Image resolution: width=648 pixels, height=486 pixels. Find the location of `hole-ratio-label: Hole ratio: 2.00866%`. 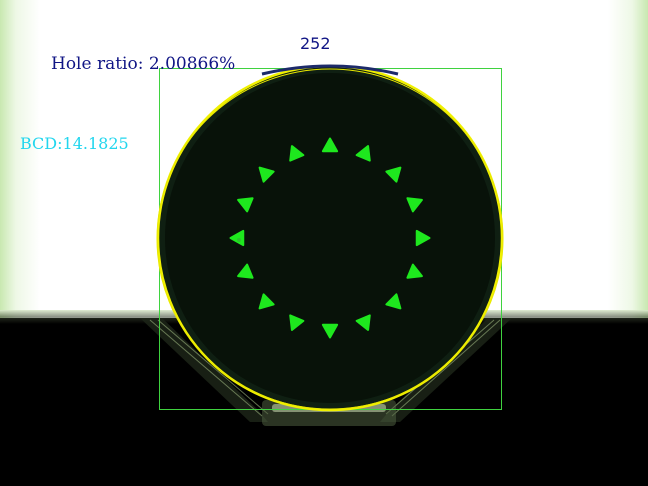

hole-ratio-label: Hole ratio: 2.00866% is located at coordinates (143, 64).